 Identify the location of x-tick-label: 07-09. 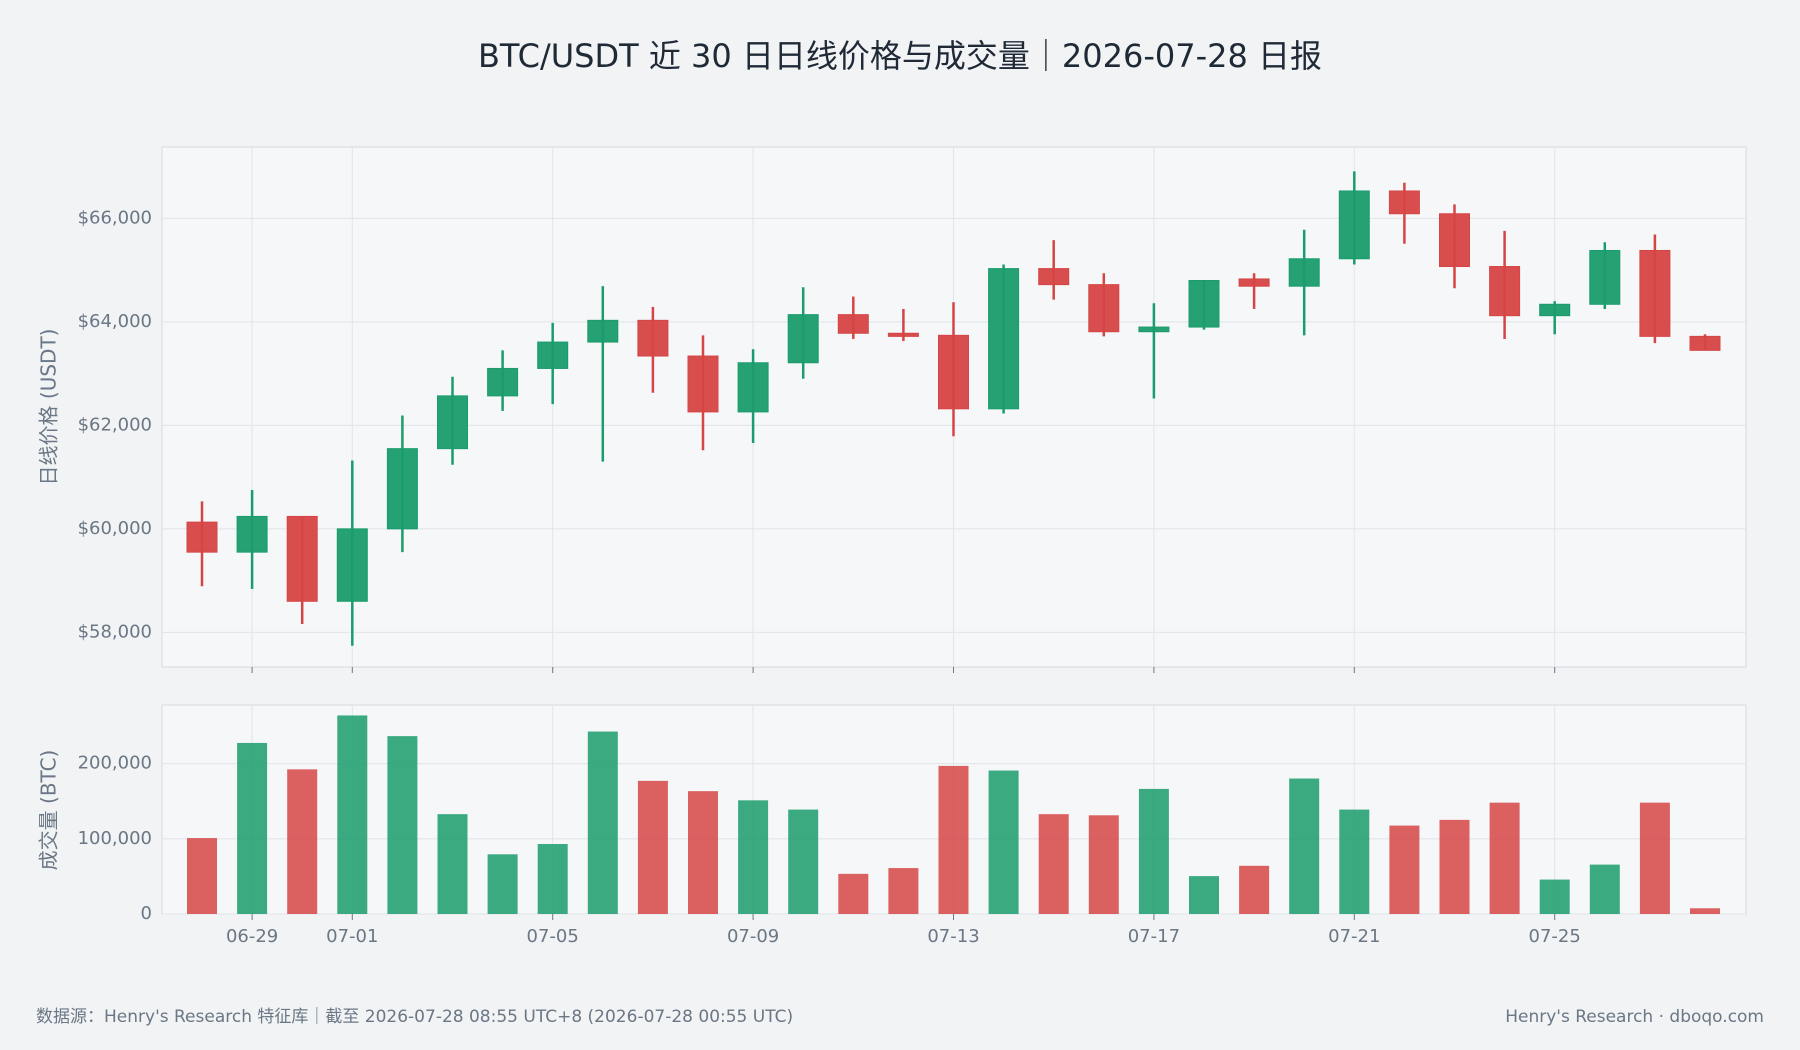
(753, 936).